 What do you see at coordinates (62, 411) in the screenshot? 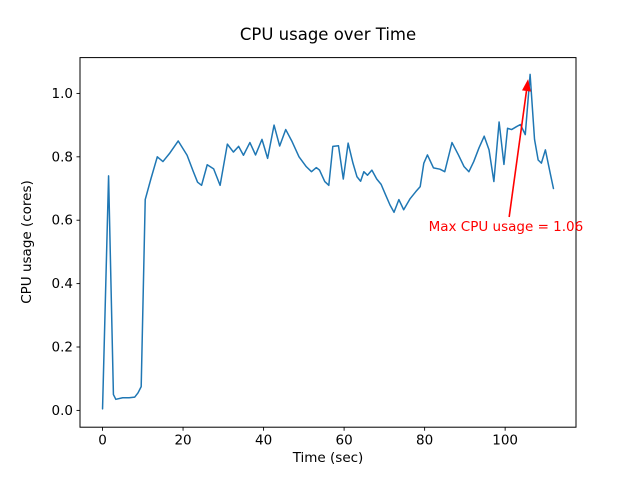
I see `y-tick-label: 0.0` at bounding box center [62, 411].